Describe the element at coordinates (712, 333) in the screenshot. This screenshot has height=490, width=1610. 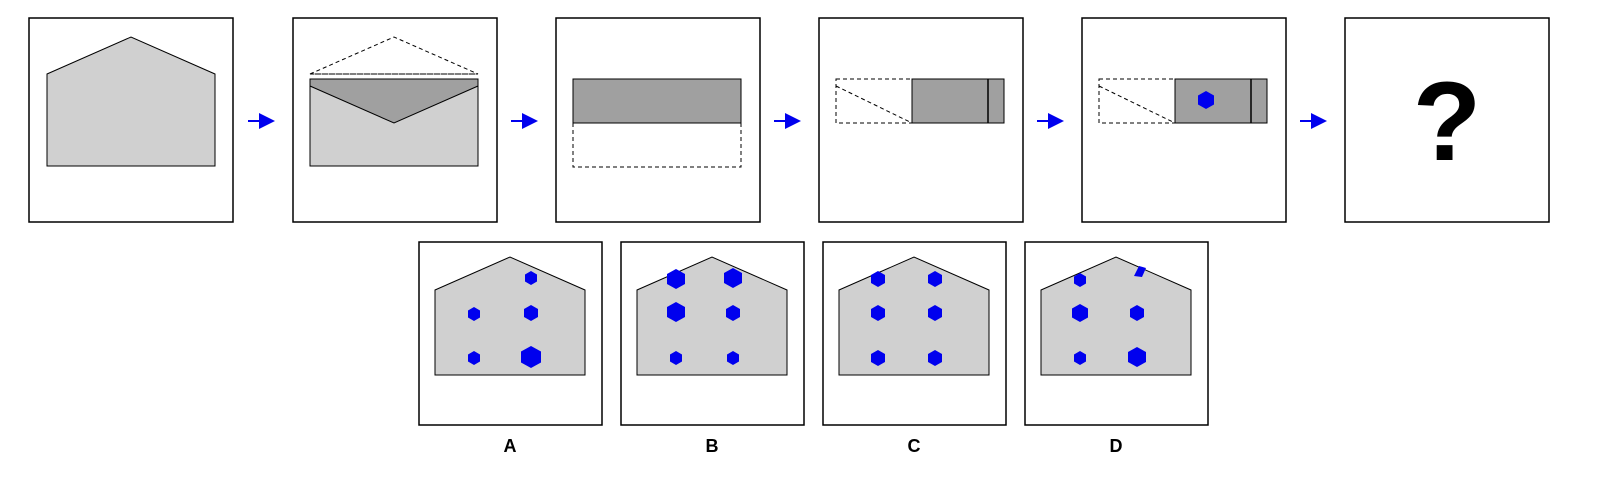
I see `option-b-panel` at that location.